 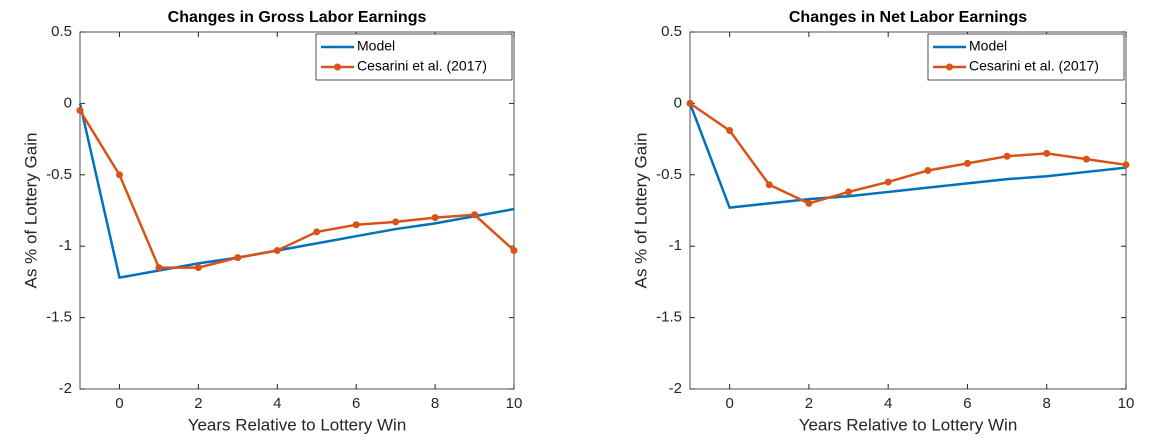 I want to click on chart-title: Changes in Gross Labor Earnings, so click(x=297, y=17).